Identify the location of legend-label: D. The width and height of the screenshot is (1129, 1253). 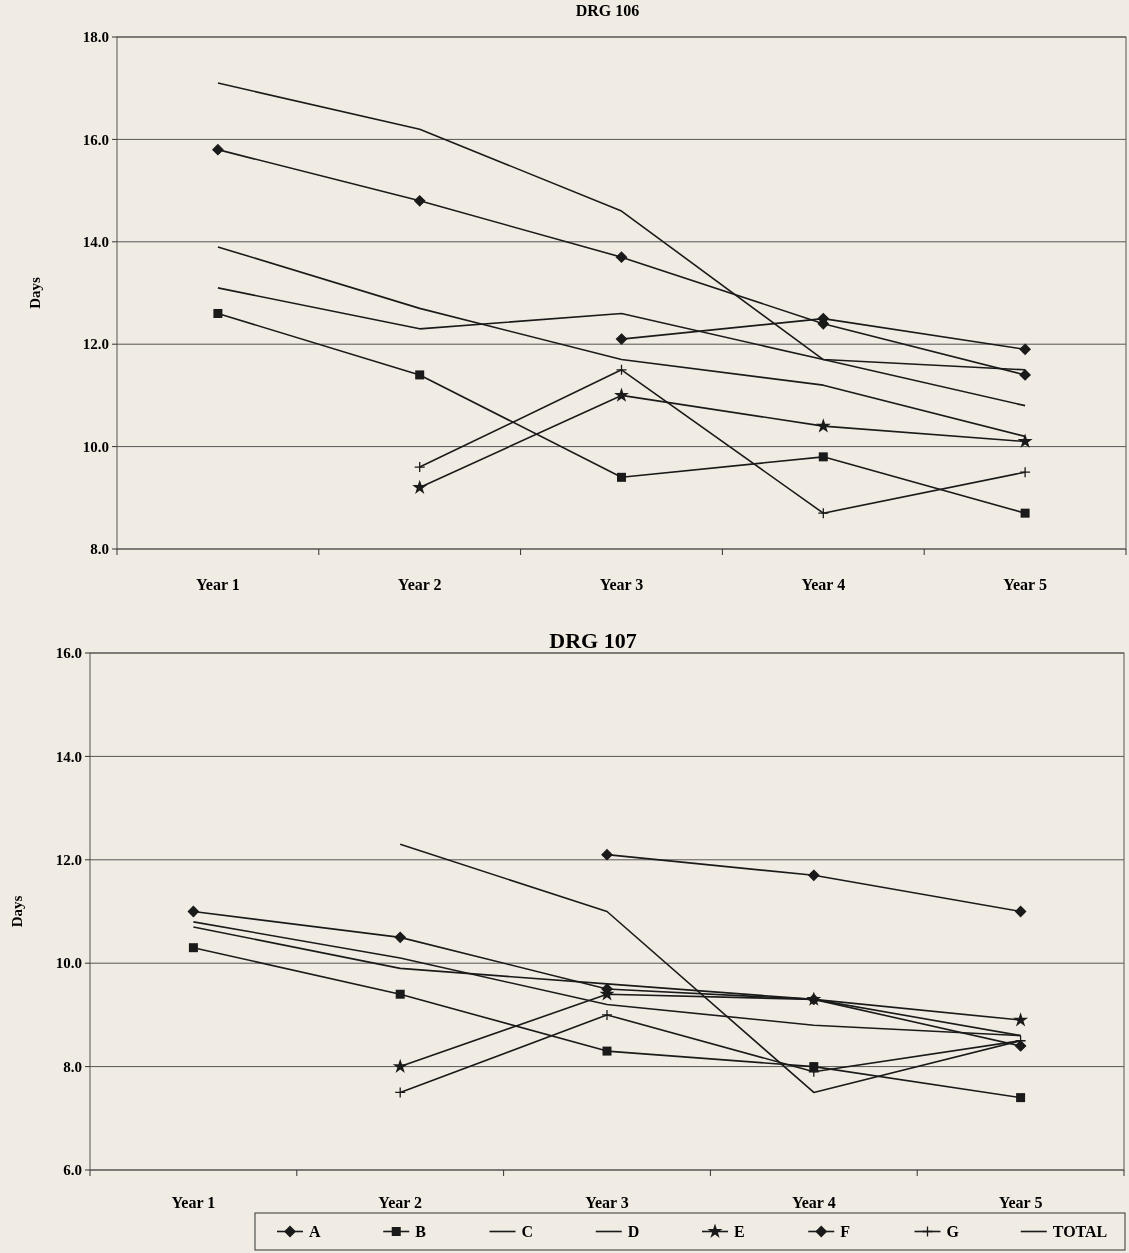
(633, 1232).